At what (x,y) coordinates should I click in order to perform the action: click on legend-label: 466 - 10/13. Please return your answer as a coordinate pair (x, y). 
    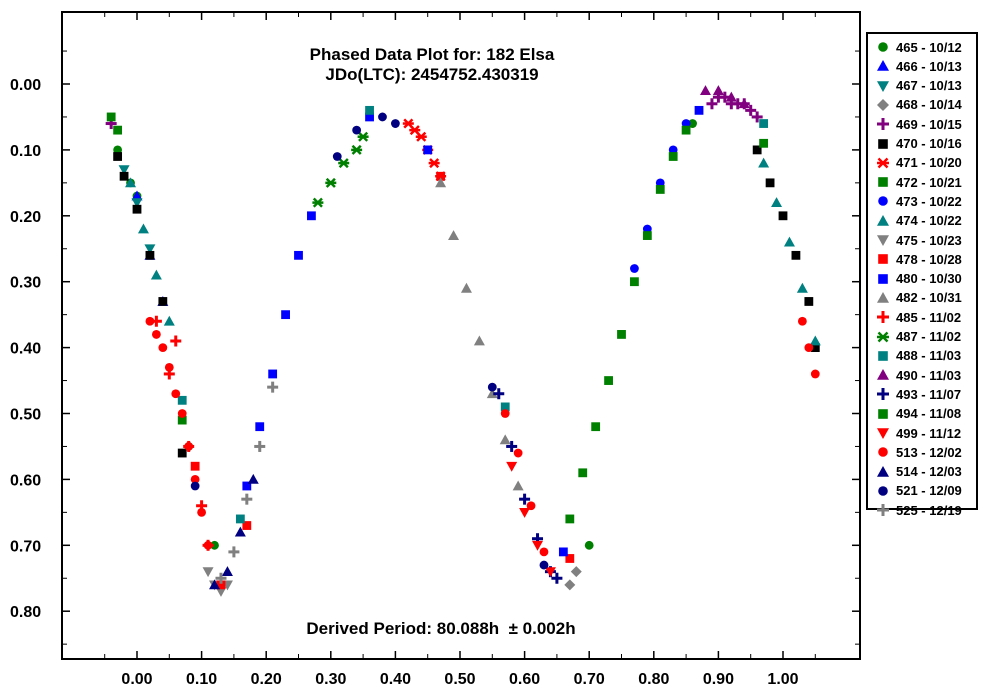
    Looking at the image, I should click on (929, 66).